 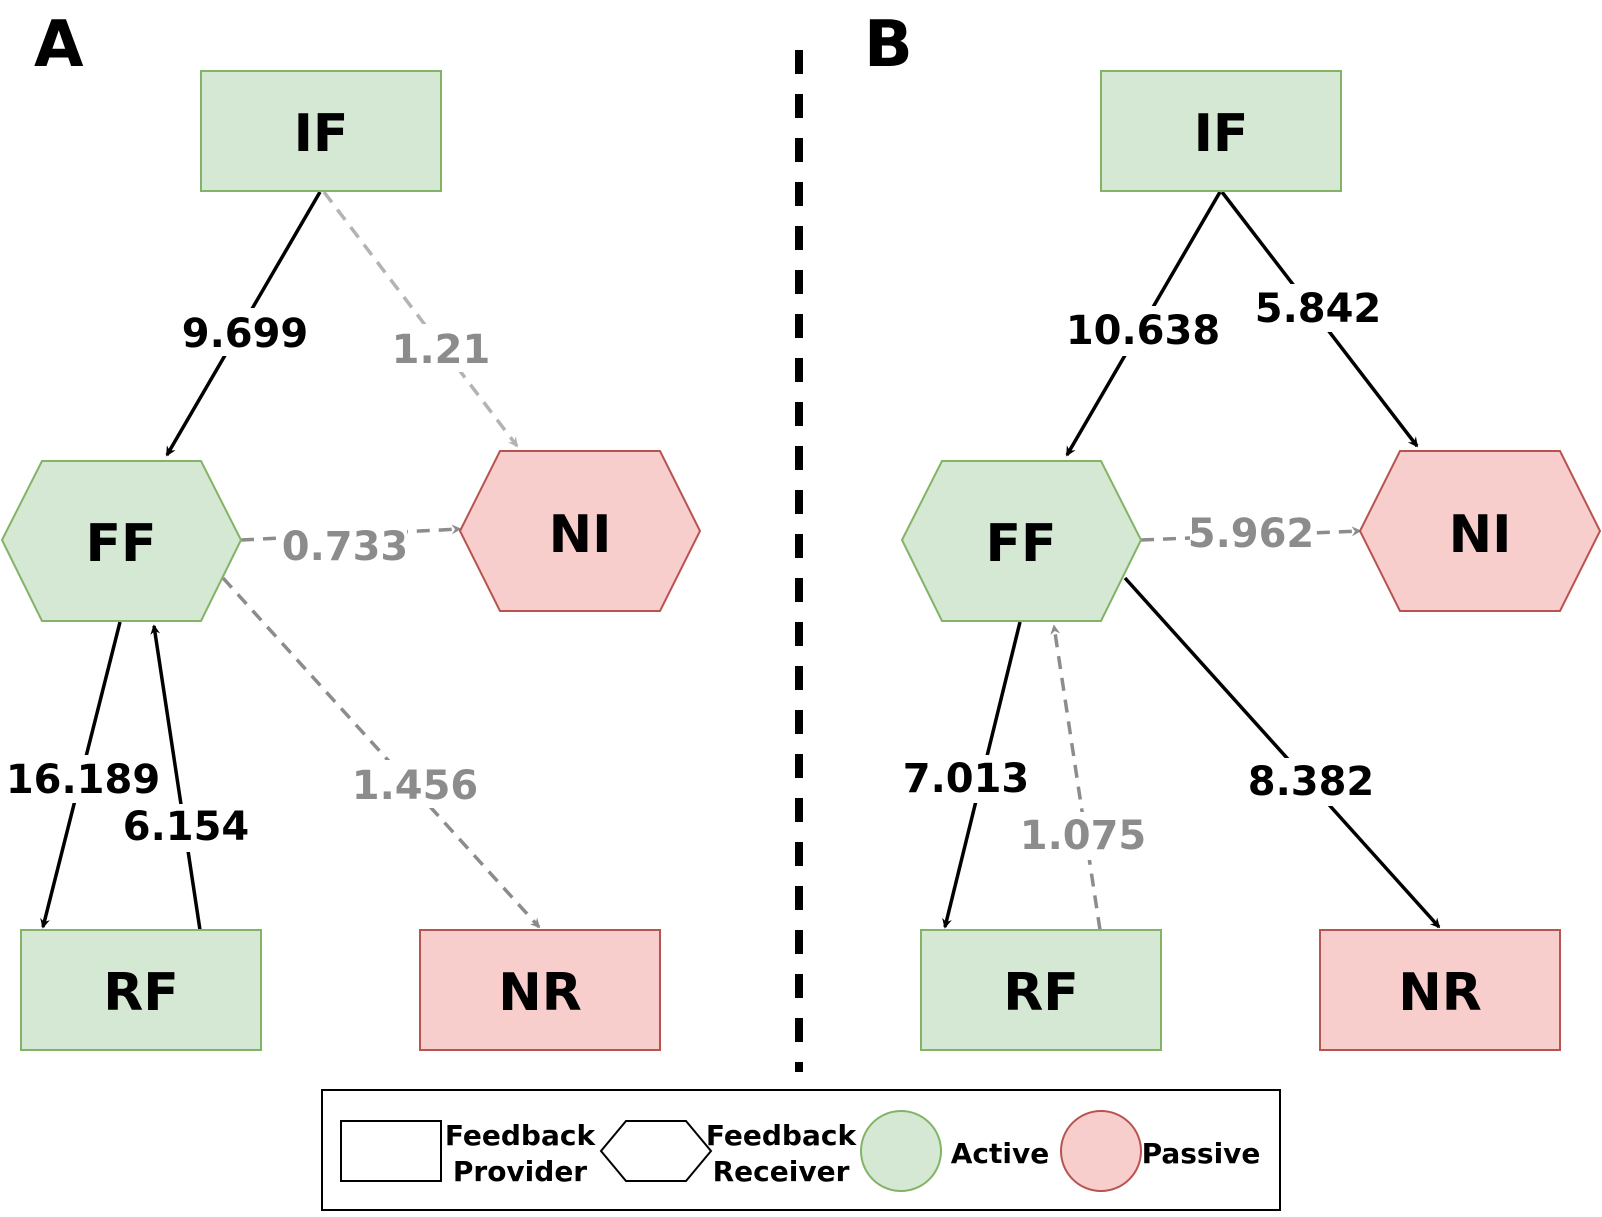 What do you see at coordinates (1083, 836) in the screenshot?
I see `edge-label-b-rf-ff: 1.075` at bounding box center [1083, 836].